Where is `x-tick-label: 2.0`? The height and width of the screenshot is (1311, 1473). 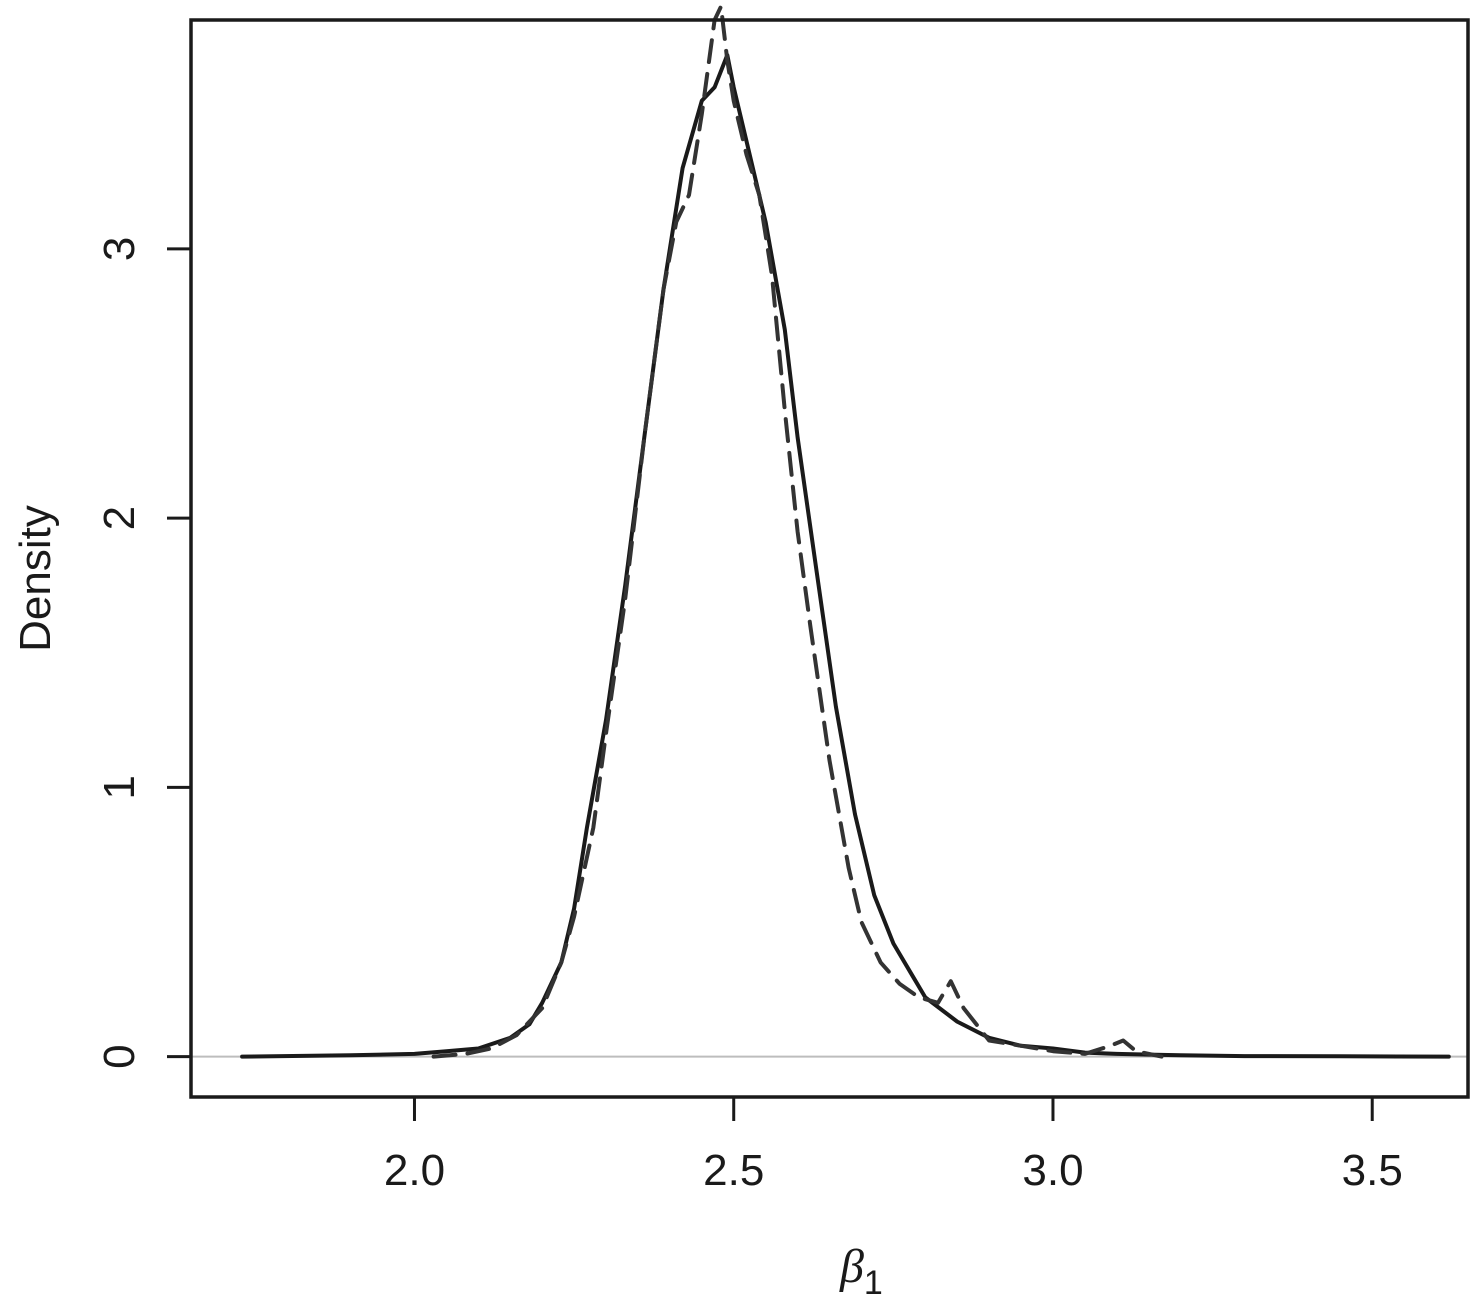 x-tick-label: 2.0 is located at coordinates (414, 1170).